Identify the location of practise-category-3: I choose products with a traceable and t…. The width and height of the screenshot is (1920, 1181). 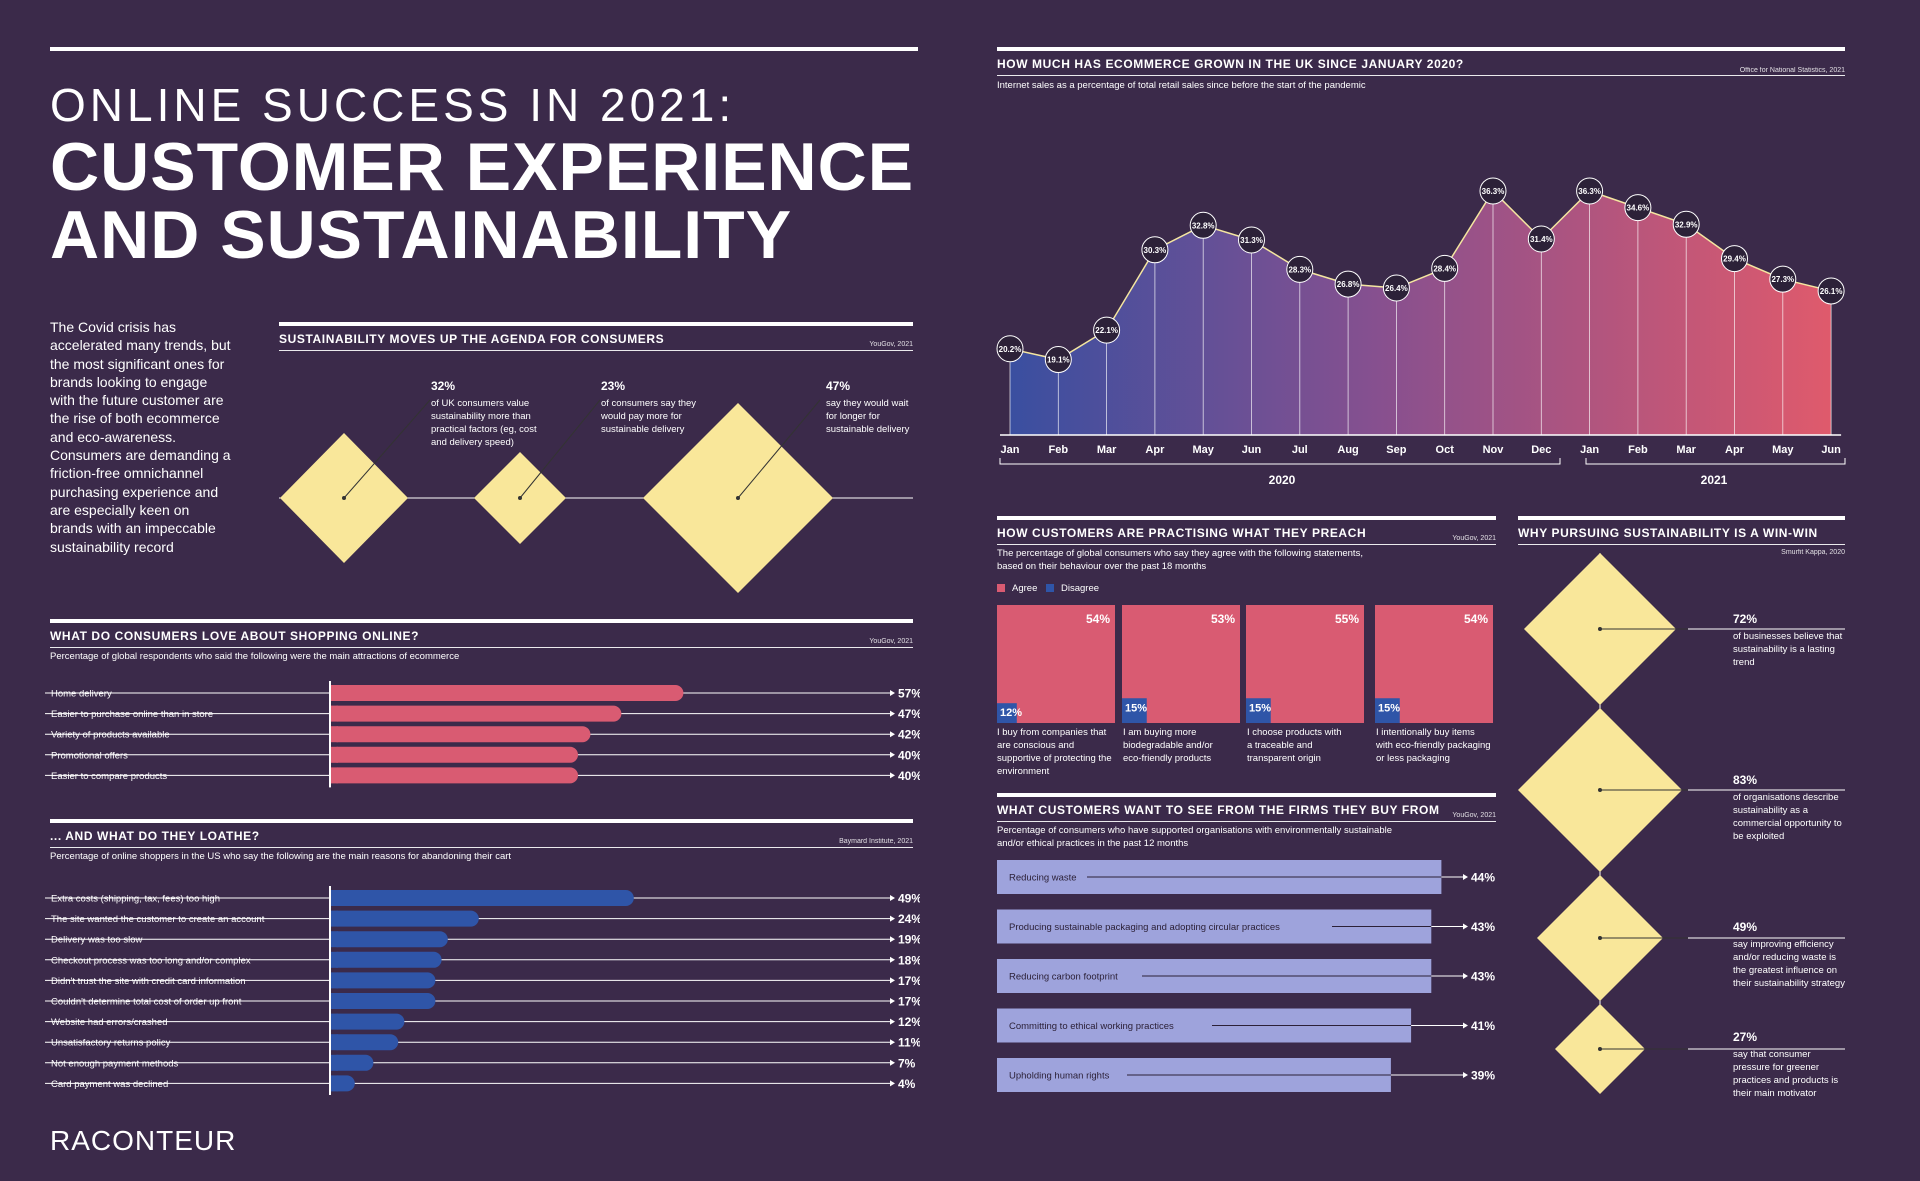
(1294, 745).